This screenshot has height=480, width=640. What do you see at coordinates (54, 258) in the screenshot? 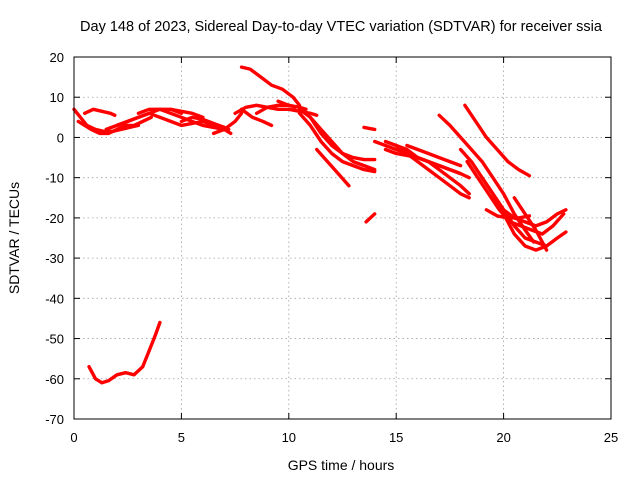
I see `y-tick-label: -30` at bounding box center [54, 258].